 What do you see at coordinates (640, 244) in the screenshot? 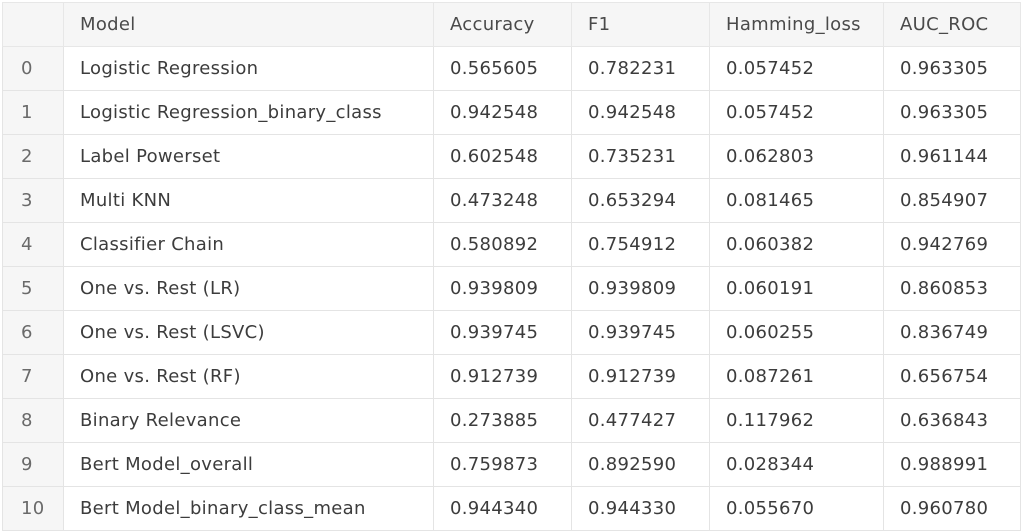
I see `f1-cell: 0.754912` at bounding box center [640, 244].